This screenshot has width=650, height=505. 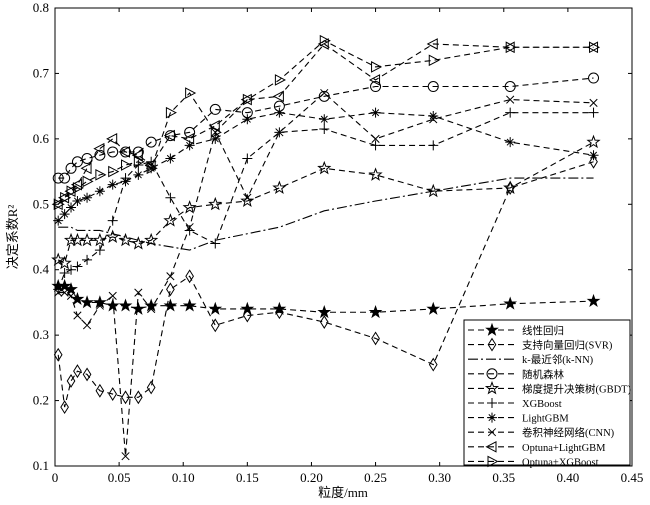 What do you see at coordinates (516, 329) in the screenshot?
I see `legend-item: 线性回归` at bounding box center [516, 329].